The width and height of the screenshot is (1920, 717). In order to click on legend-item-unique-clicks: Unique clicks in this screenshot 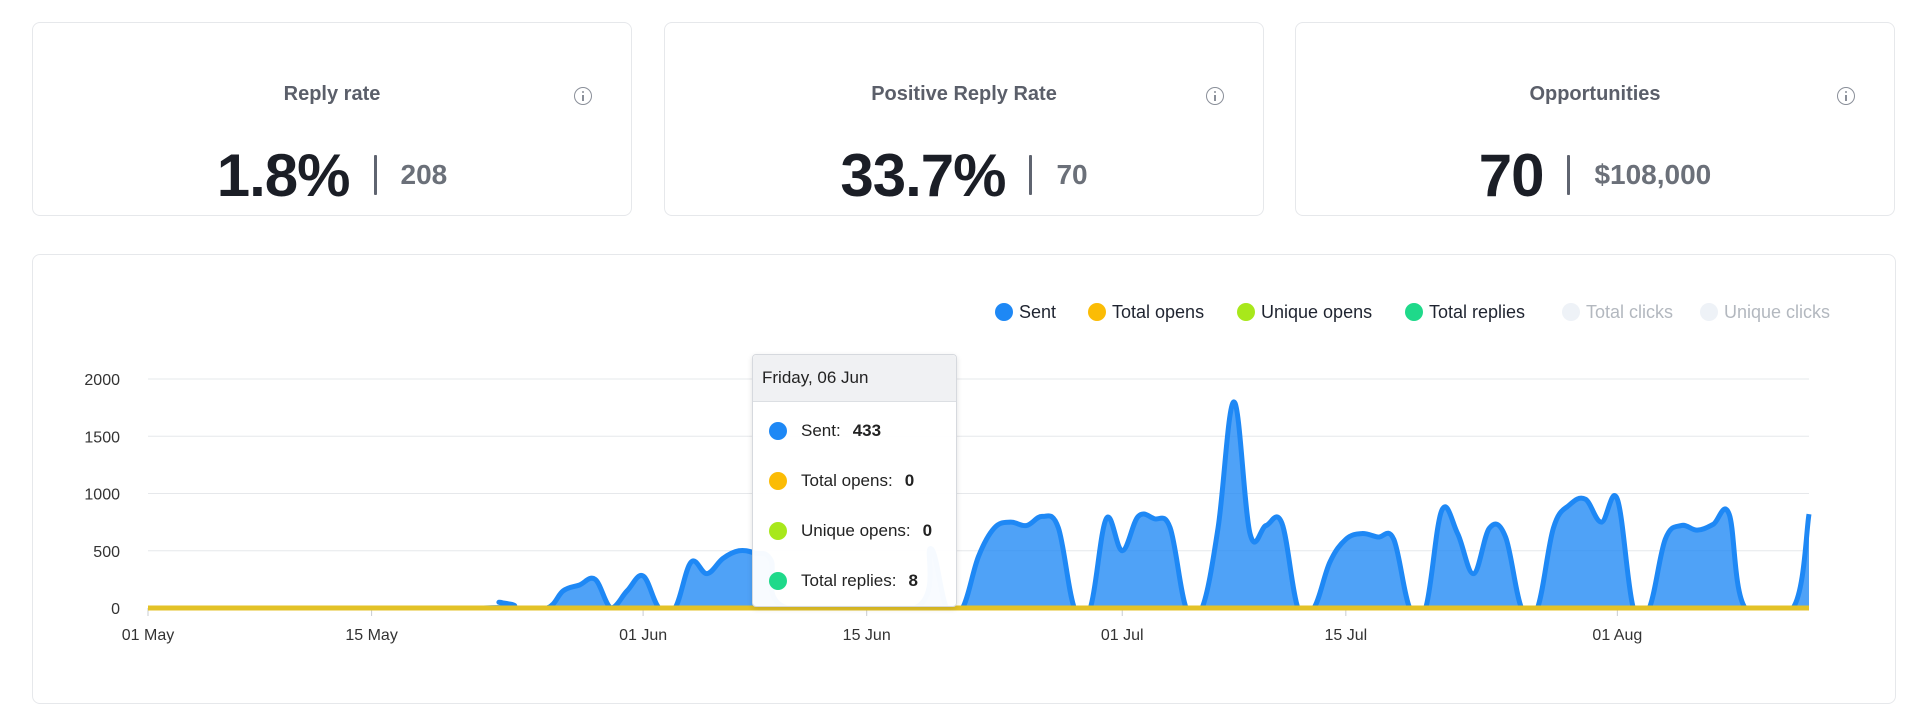, I will do `click(1765, 312)`.